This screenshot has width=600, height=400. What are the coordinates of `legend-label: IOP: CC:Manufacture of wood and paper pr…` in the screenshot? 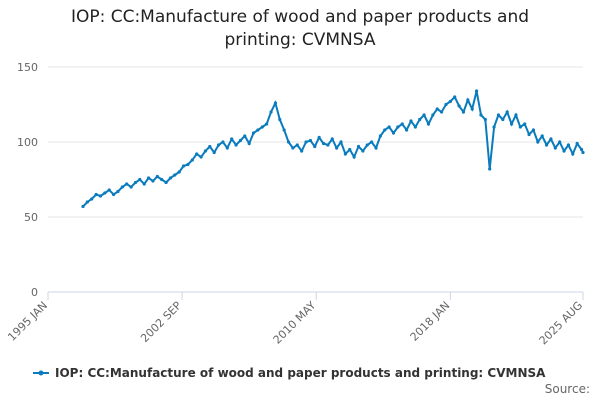 It's located at (300, 373).